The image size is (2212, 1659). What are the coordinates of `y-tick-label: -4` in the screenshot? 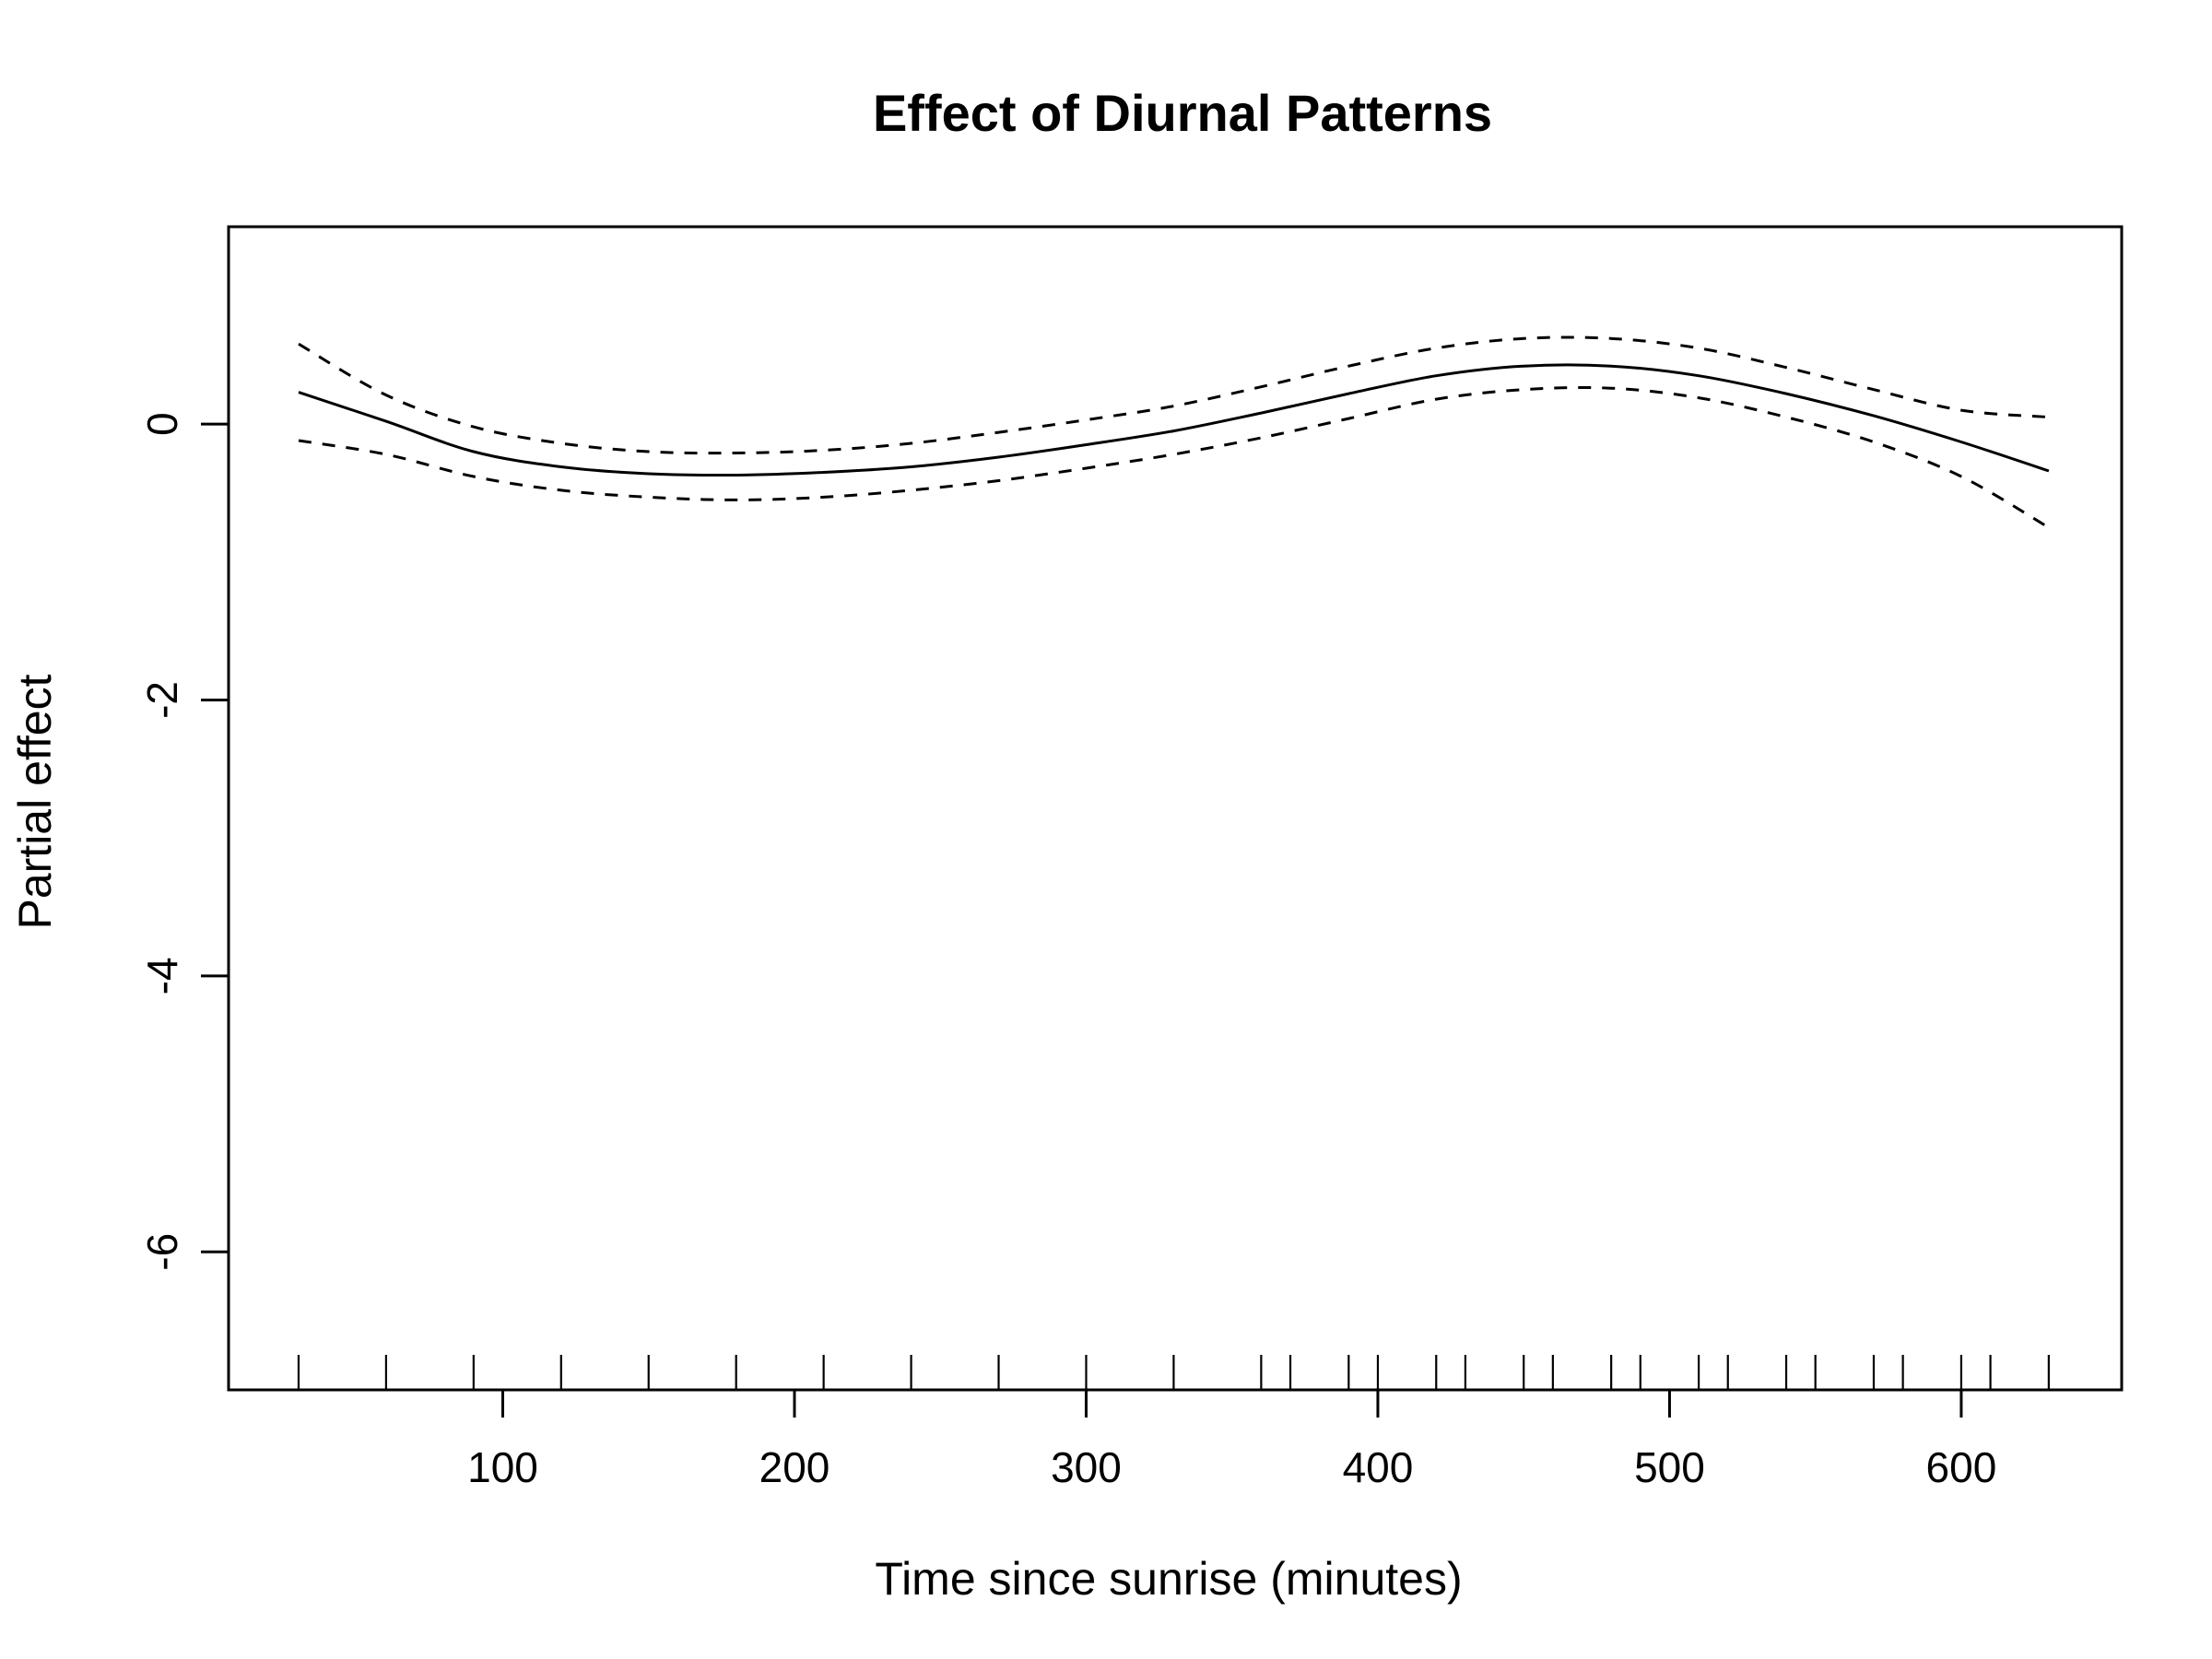 It's located at (162, 975).